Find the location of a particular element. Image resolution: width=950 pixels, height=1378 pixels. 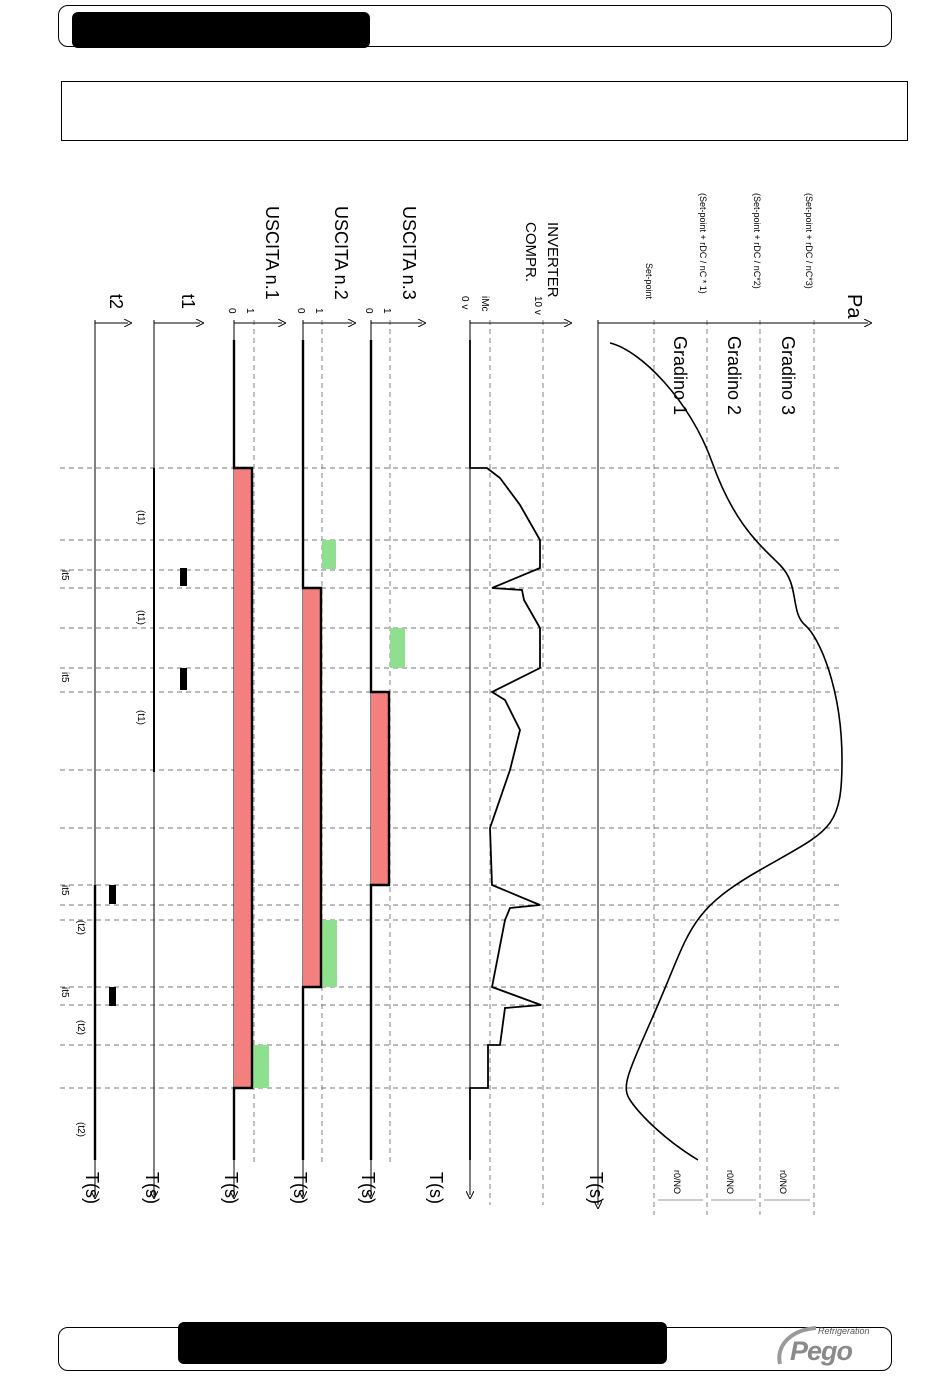

inverter-curve is located at coordinates (505, 750).